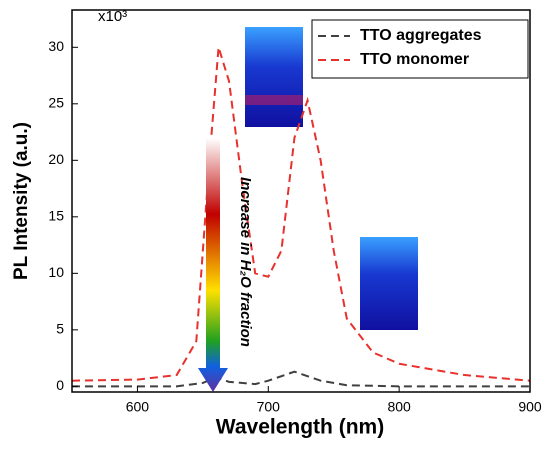  What do you see at coordinates (530, 407) in the screenshot?
I see `x-tick-label: 900` at bounding box center [530, 407].